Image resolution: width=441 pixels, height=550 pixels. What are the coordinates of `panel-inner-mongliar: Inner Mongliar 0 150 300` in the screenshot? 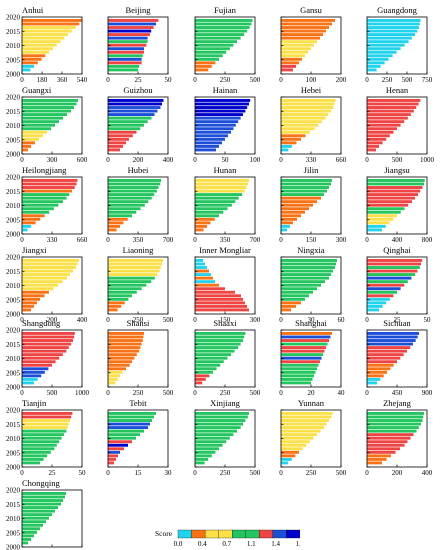 It's located at (227, 284).